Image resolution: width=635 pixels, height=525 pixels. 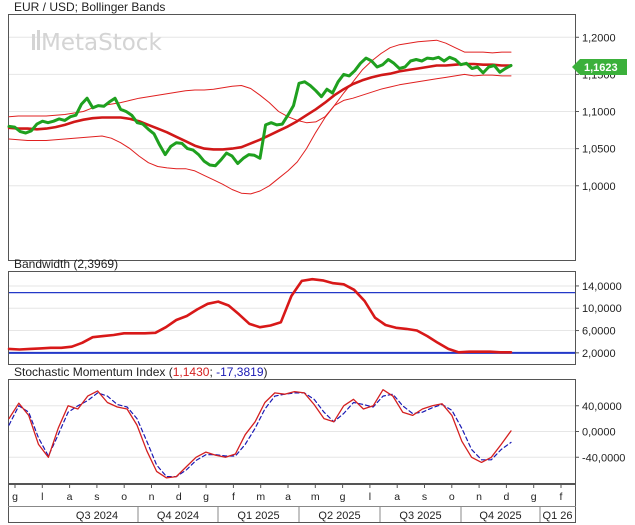 I want to click on x-axis-frame, so click(x=292, y=503).